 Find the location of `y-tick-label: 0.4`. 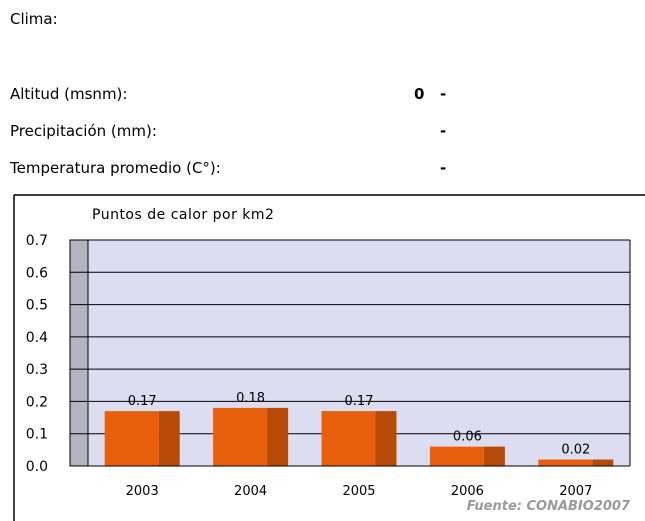

y-tick-label: 0.4 is located at coordinates (37, 338).